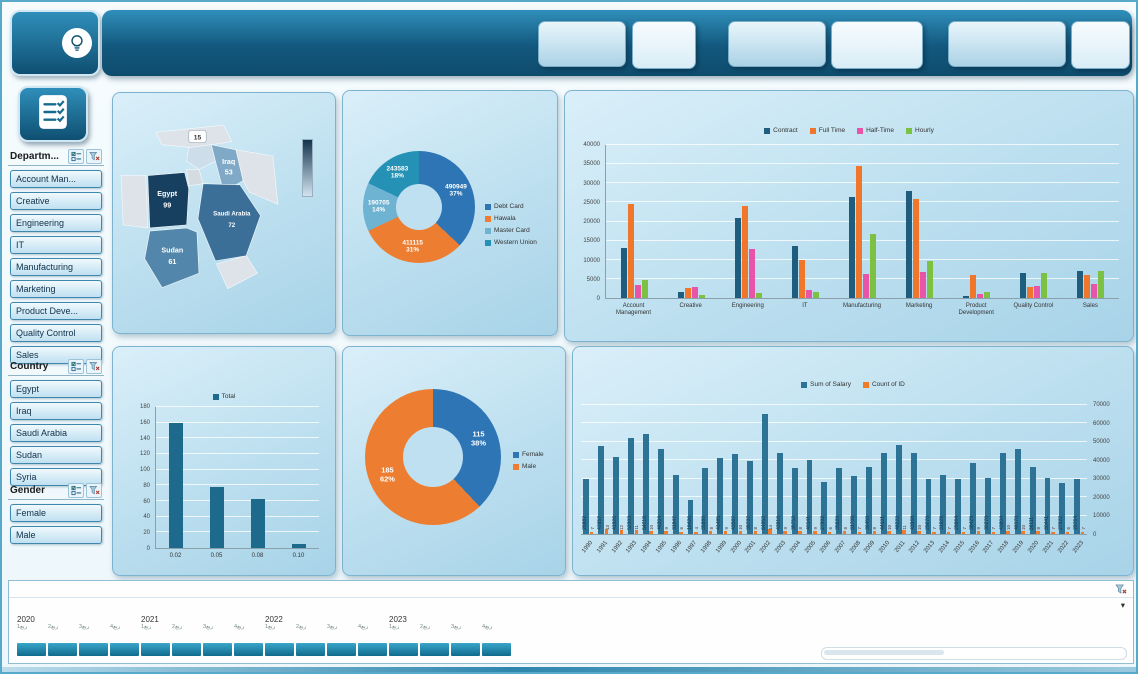 This screenshot has width=1138, height=674. What do you see at coordinates (433, 457) in the screenshot?
I see `gender-donut-chart: 115 38% 185 62%` at bounding box center [433, 457].